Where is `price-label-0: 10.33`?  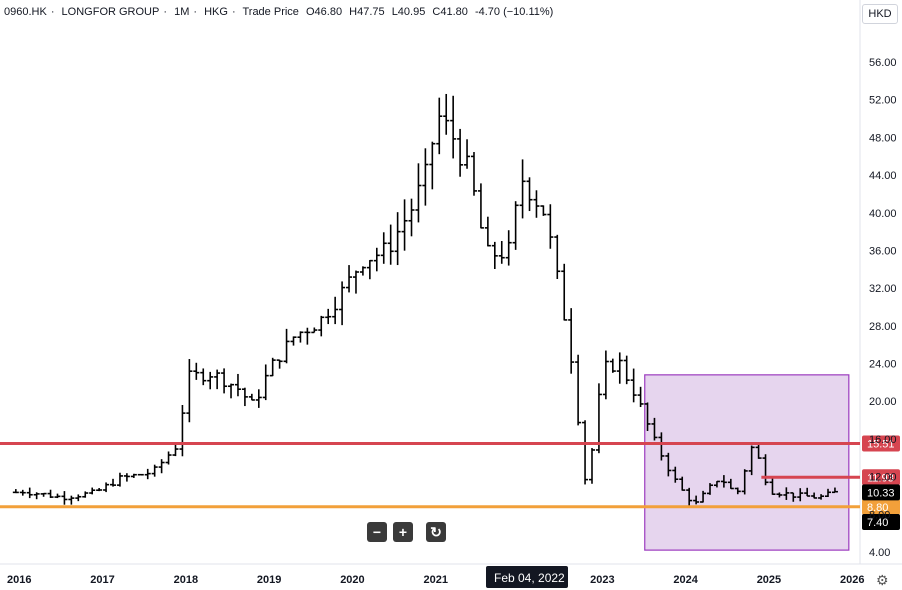
price-label-0: 10.33 is located at coordinates (881, 492).